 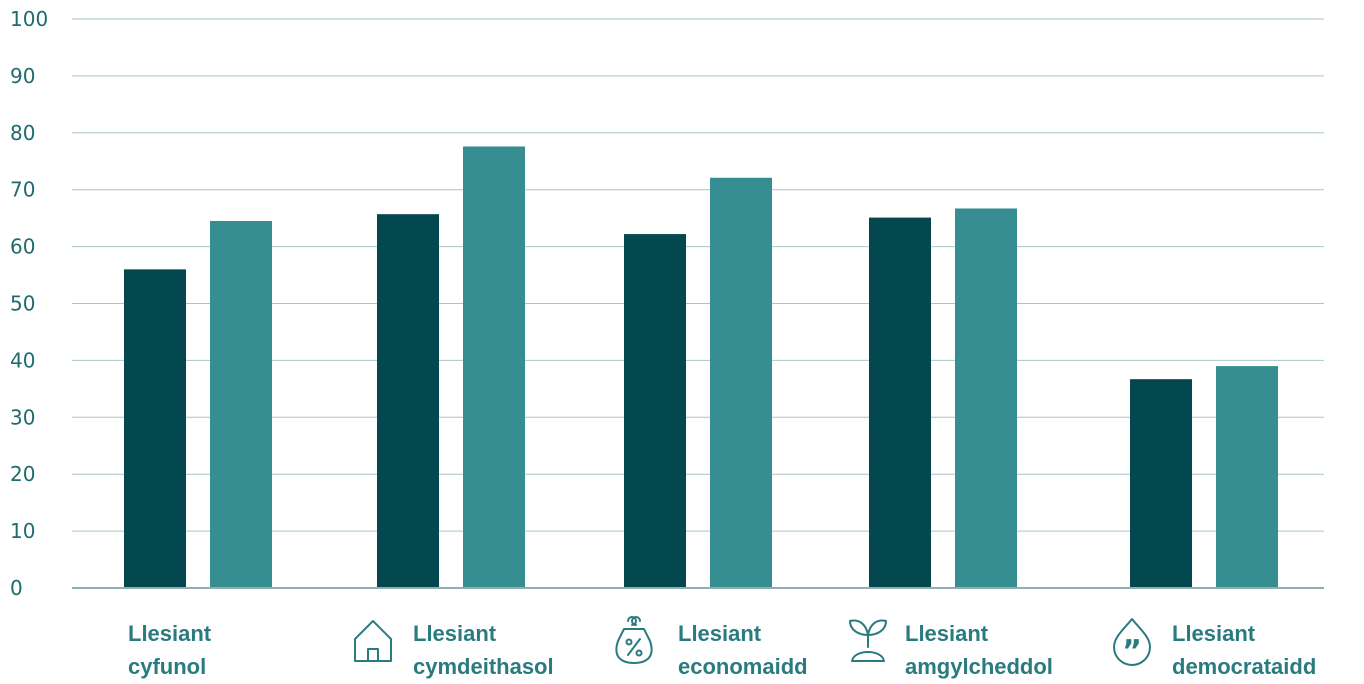 I want to click on y-tick-label: 0, so click(x=16, y=588).